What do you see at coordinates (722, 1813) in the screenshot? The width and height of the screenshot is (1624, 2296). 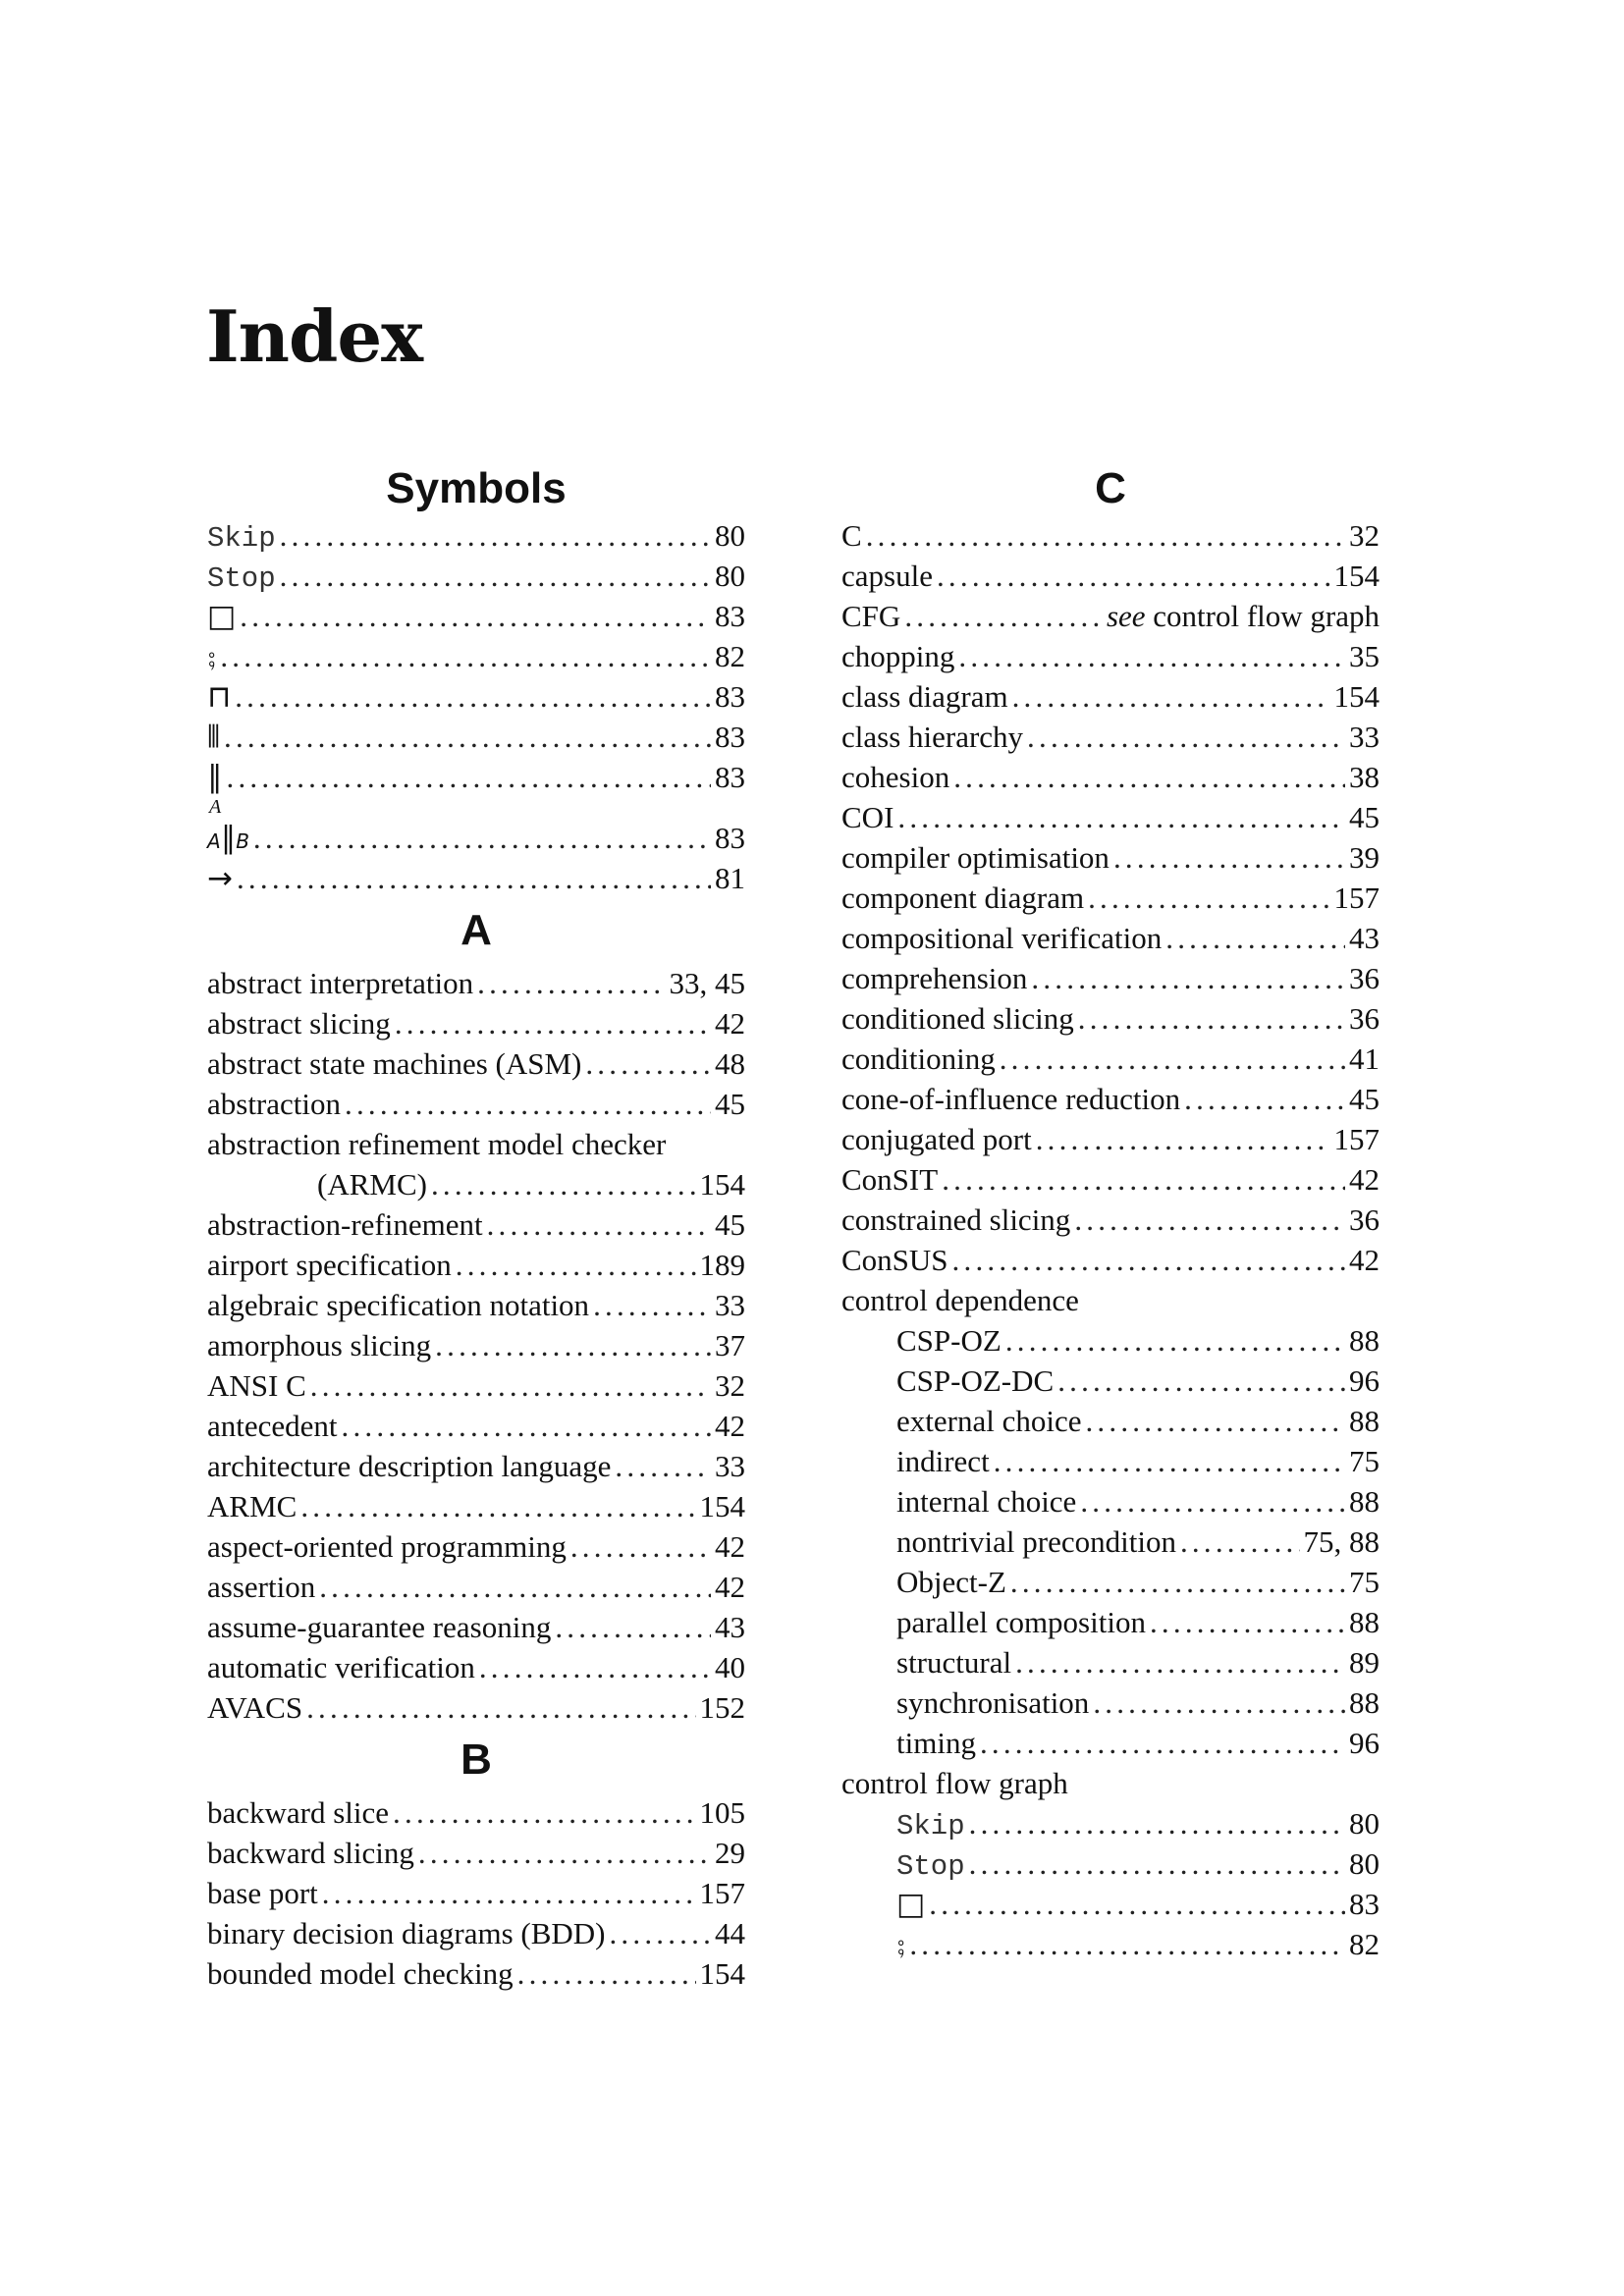 I see `entry-page: 105` at bounding box center [722, 1813].